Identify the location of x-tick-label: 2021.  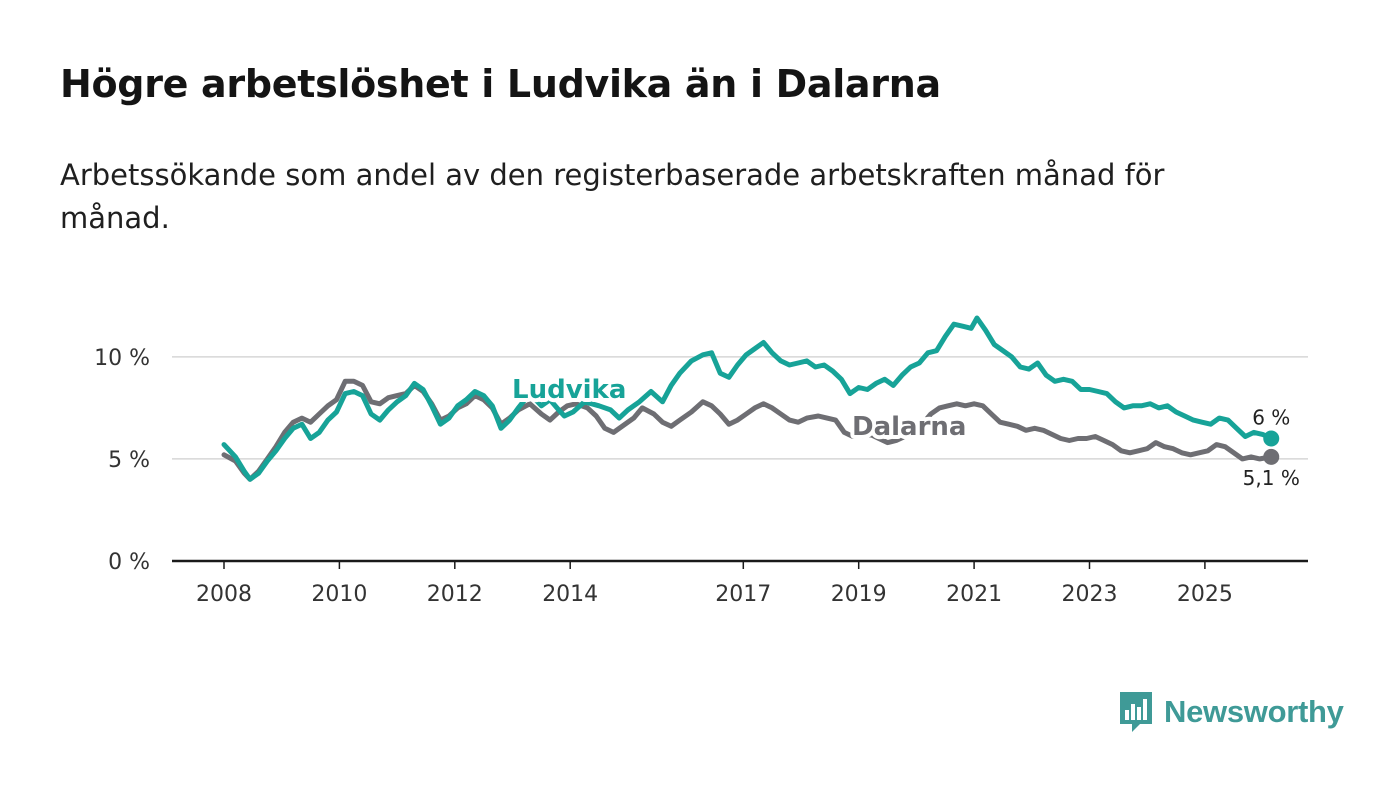
(974, 594).